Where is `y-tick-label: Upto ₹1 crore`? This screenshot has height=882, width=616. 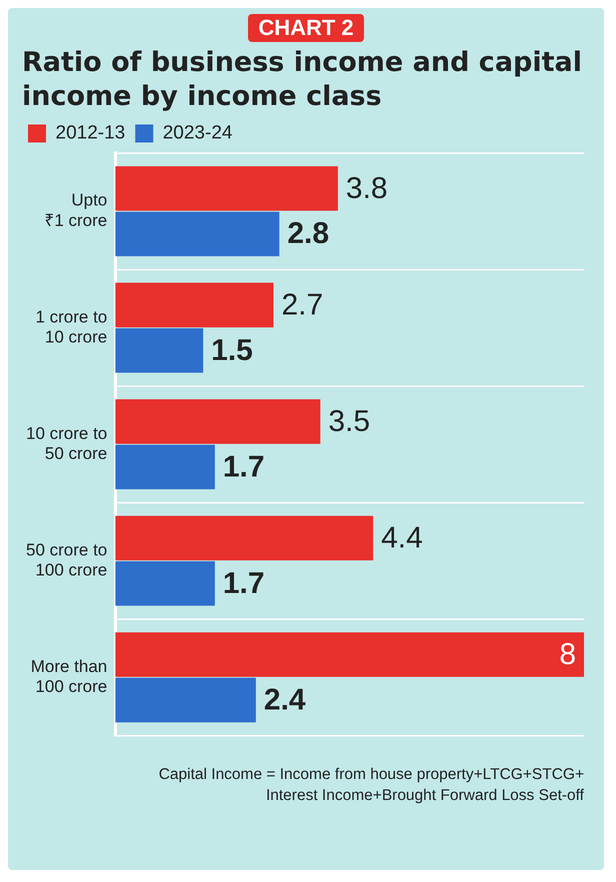 y-tick-label: Upto ₹1 crore is located at coordinates (76, 210).